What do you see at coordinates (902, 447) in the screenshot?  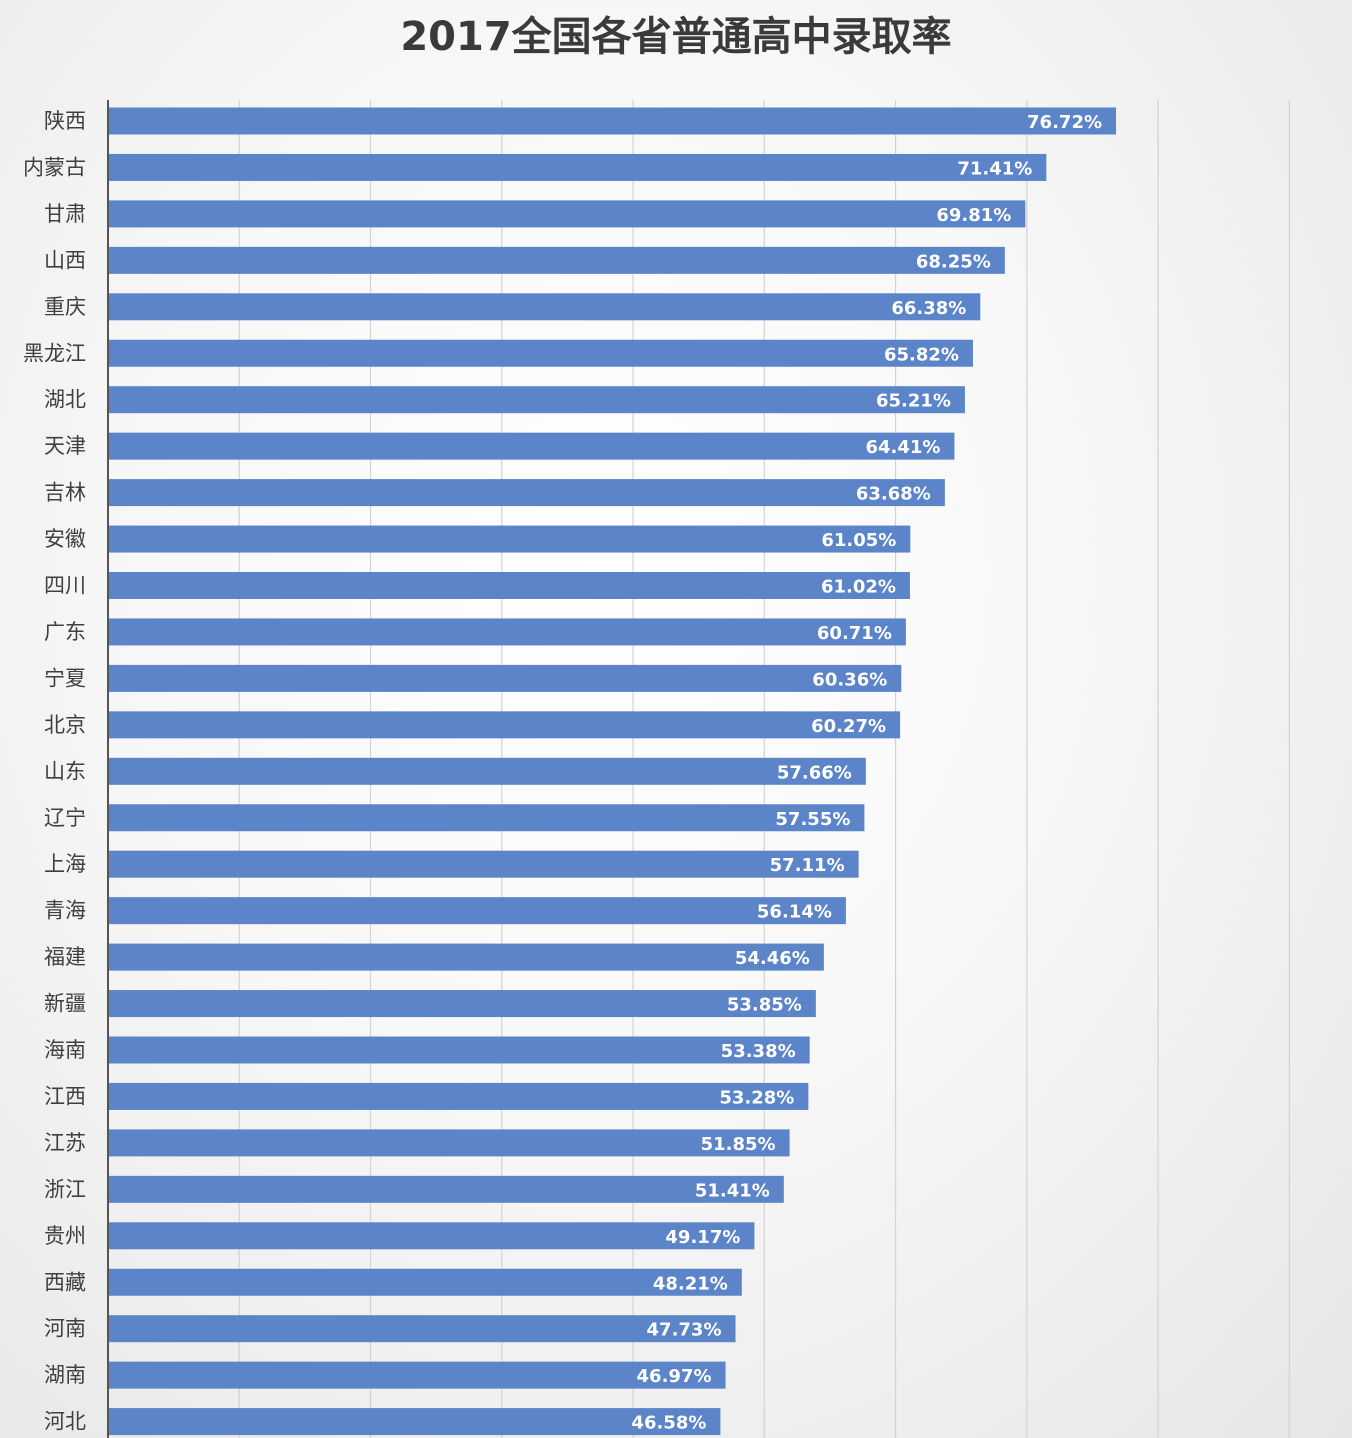 I see `data-label: 64.41%` at bounding box center [902, 447].